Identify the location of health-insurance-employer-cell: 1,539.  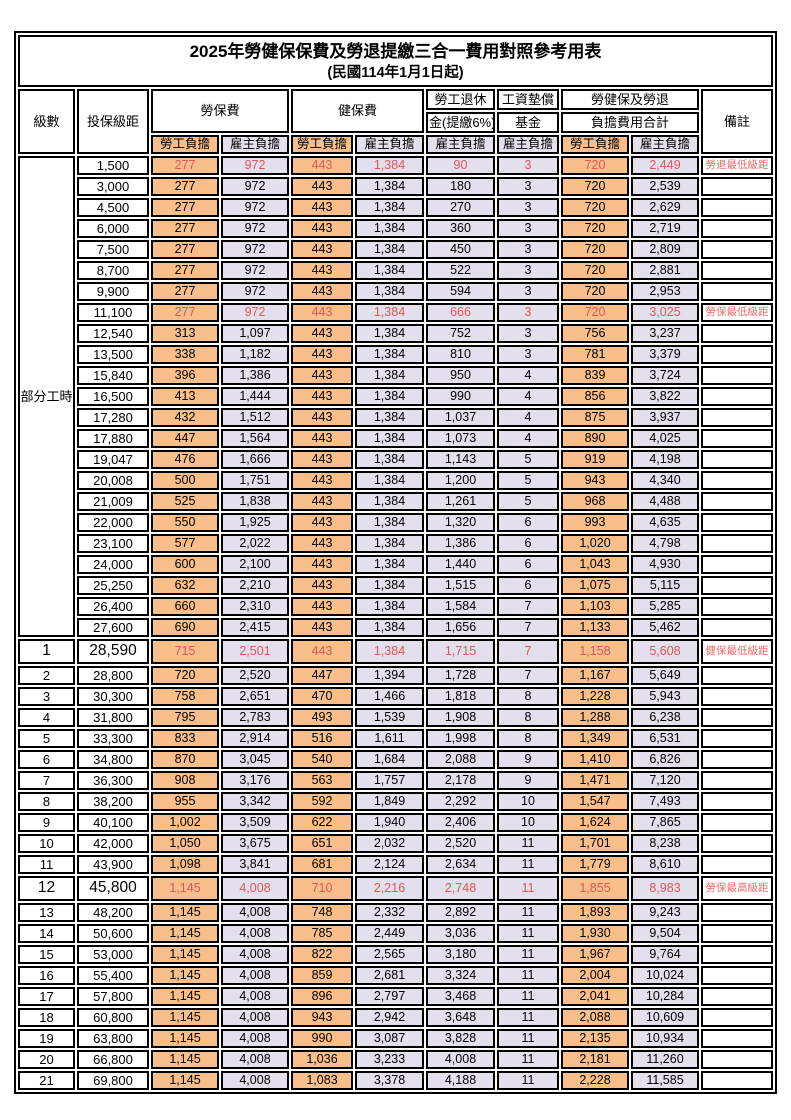
(389, 718).